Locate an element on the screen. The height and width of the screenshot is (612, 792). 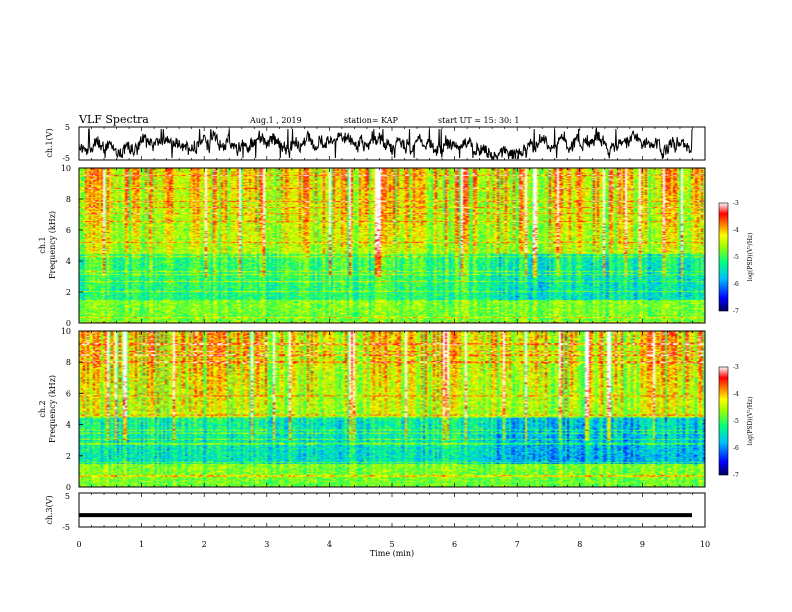
xtick-label-2: 2 is located at coordinates (204, 544).